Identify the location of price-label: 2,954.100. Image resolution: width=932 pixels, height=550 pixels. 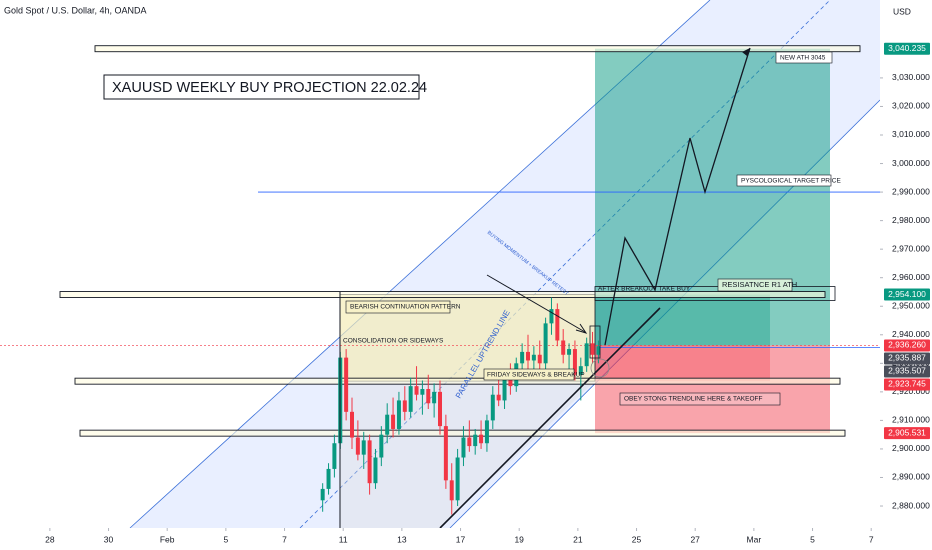
(907, 294).